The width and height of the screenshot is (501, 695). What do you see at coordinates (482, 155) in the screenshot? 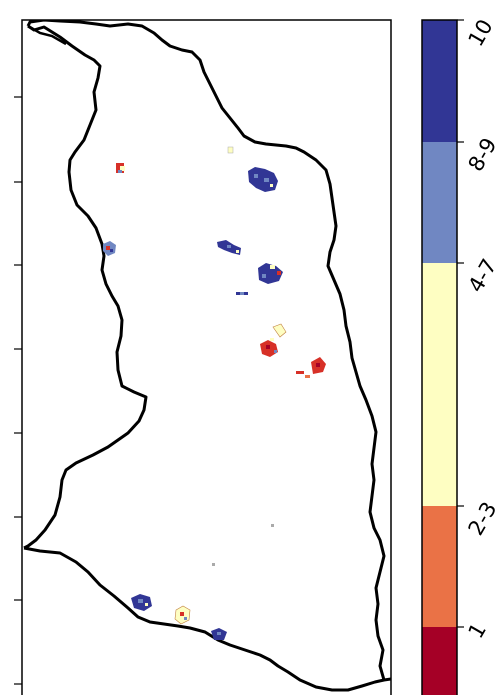
I see `colorbar-tick-label-8-9: 8-9` at bounding box center [482, 155].